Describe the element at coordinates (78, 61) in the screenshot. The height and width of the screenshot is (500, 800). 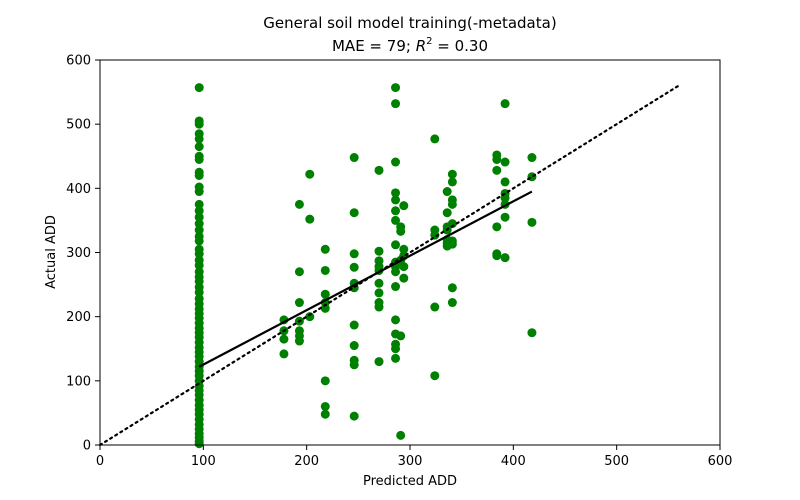
I see `y-tick-label: 600` at that location.